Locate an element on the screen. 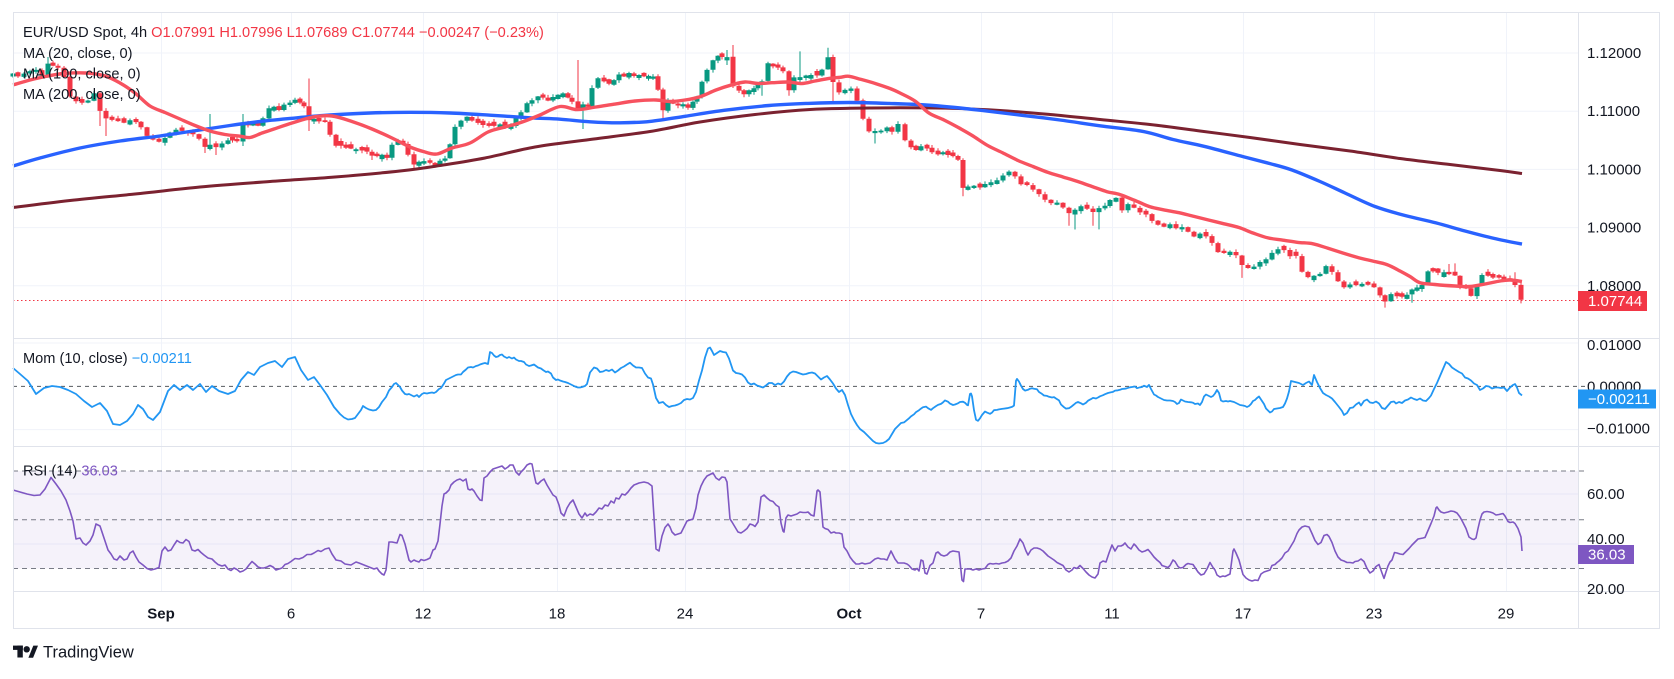  svg-text: 1.11000 is located at coordinates (1613, 111).